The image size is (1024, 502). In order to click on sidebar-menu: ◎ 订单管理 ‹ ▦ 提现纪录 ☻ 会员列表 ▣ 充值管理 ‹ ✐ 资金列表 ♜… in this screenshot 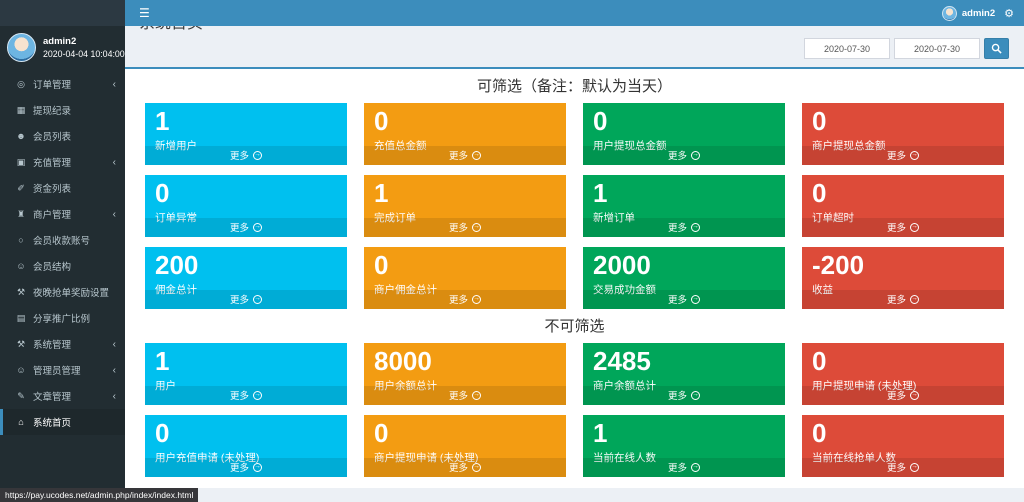, I will do `click(62, 253)`.